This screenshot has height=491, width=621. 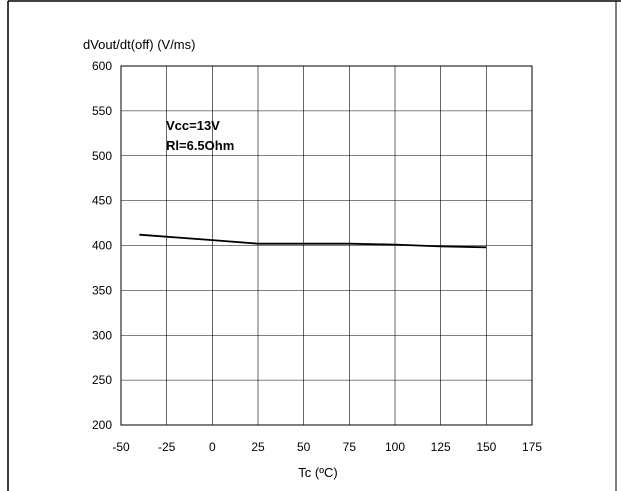 I want to click on annotation-rl: Rl=6.5Ohm, so click(x=200, y=145).